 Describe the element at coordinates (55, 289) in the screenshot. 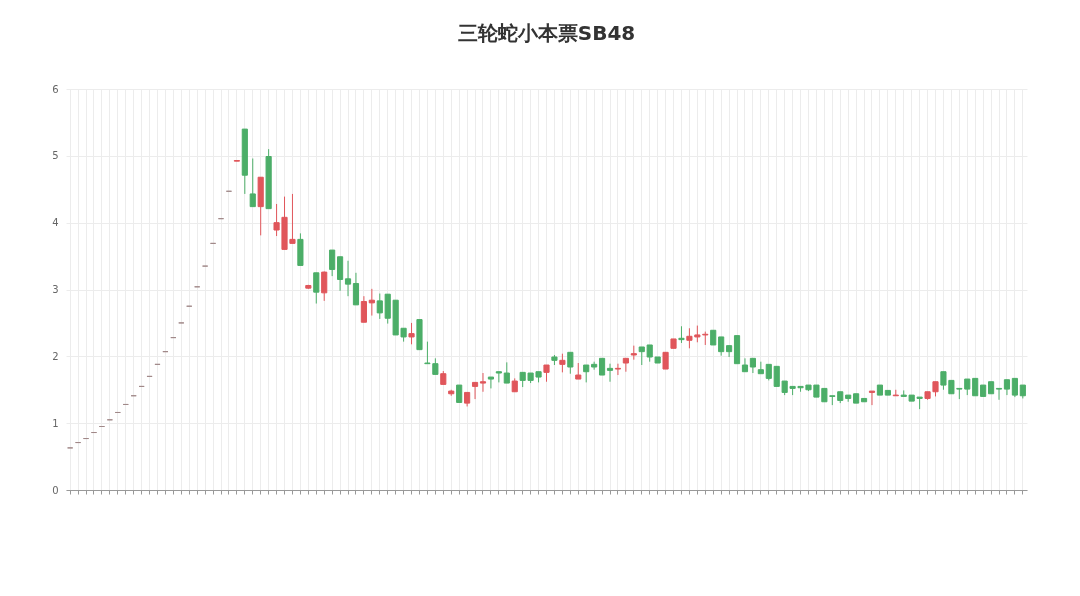

I see `y-tick-label: 3` at that location.